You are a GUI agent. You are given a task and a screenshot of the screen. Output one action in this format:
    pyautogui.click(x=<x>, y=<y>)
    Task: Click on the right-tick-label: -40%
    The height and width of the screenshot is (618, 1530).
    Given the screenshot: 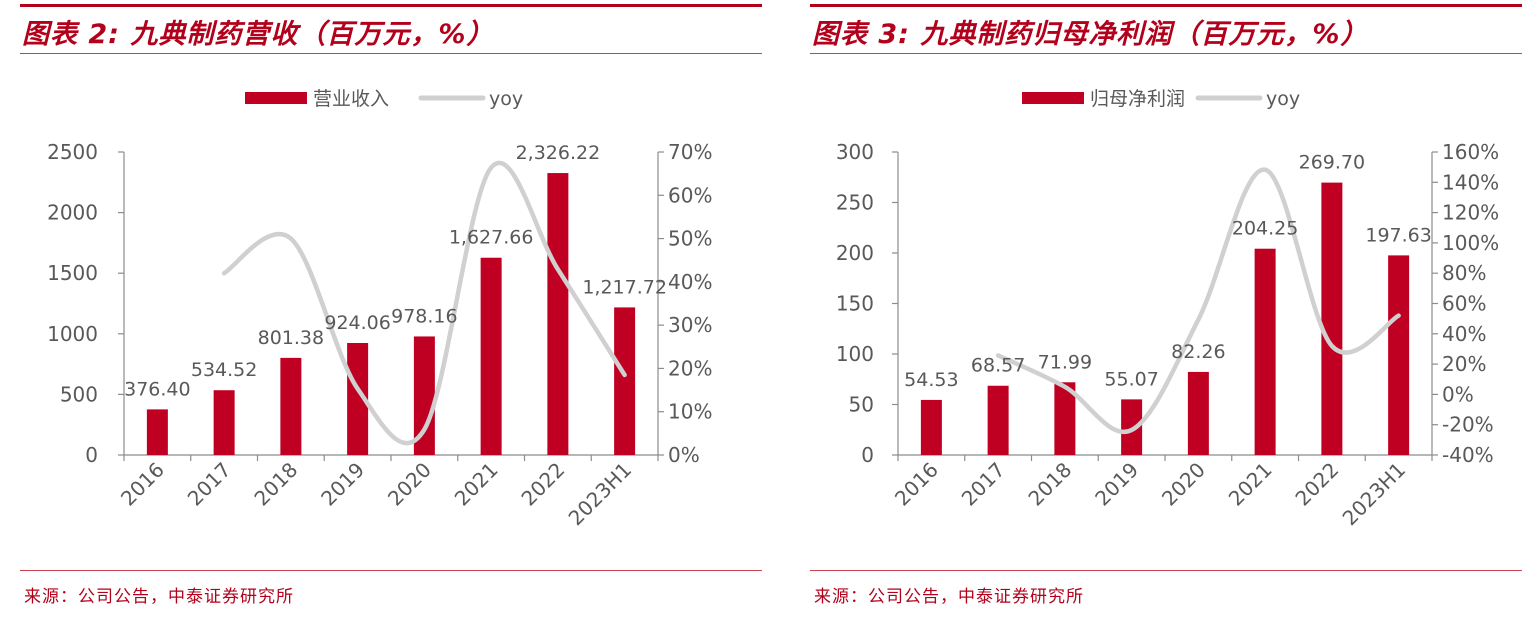 What is the action you would take?
    pyautogui.click(x=1468, y=455)
    